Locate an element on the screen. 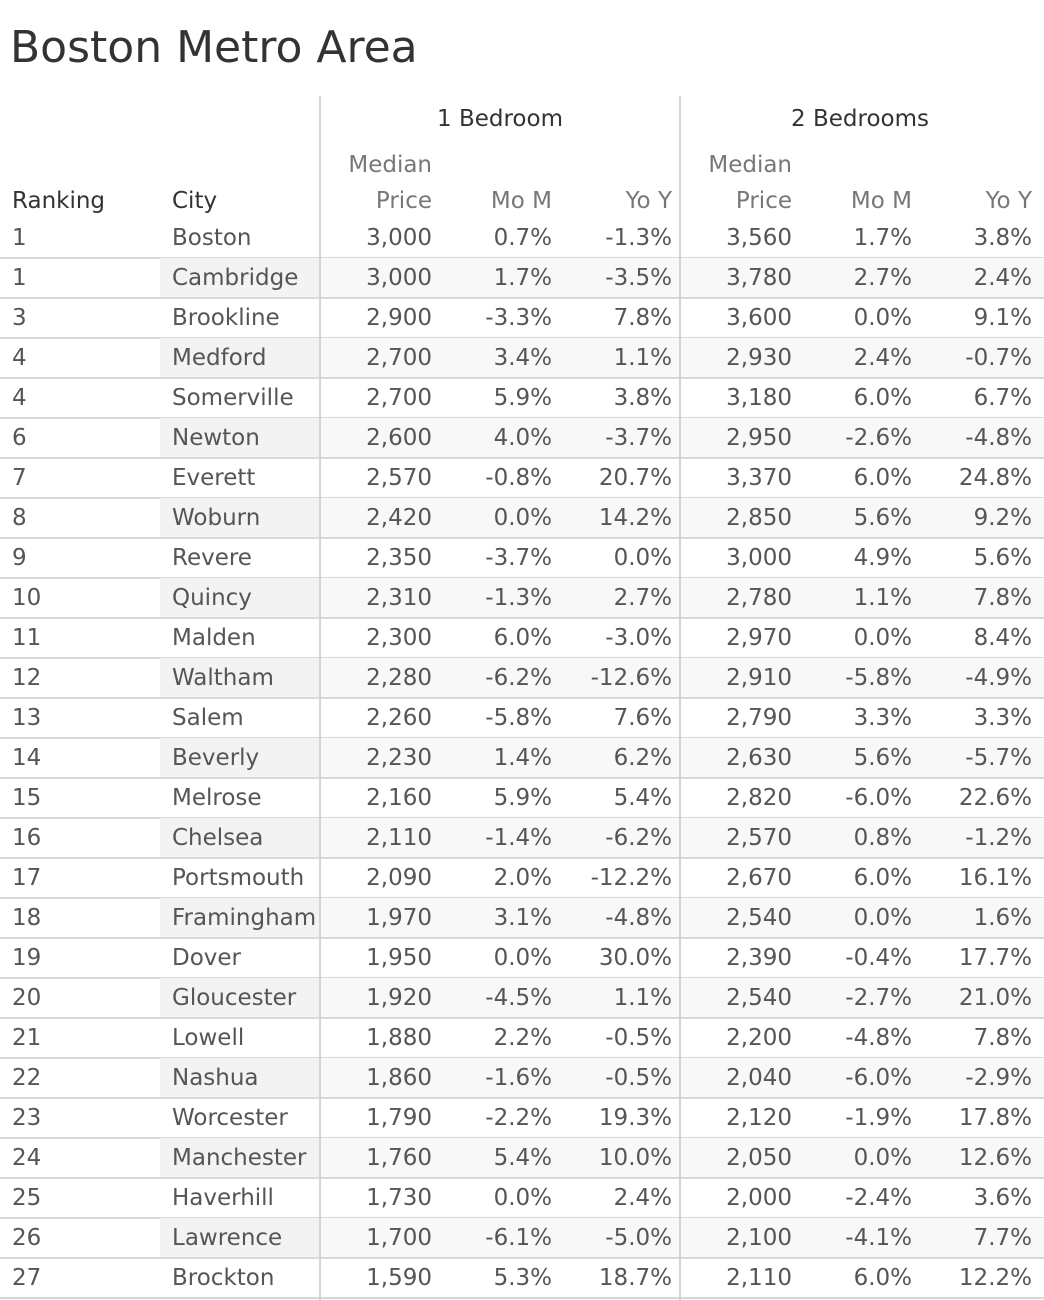 This screenshot has height=1300, width=1044. cell-city: Brockton is located at coordinates (223, 1278).